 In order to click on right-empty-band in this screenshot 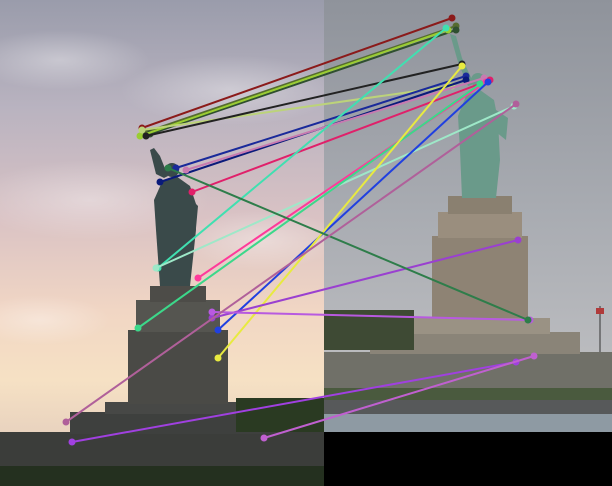, I will do `click(468, 459)`.